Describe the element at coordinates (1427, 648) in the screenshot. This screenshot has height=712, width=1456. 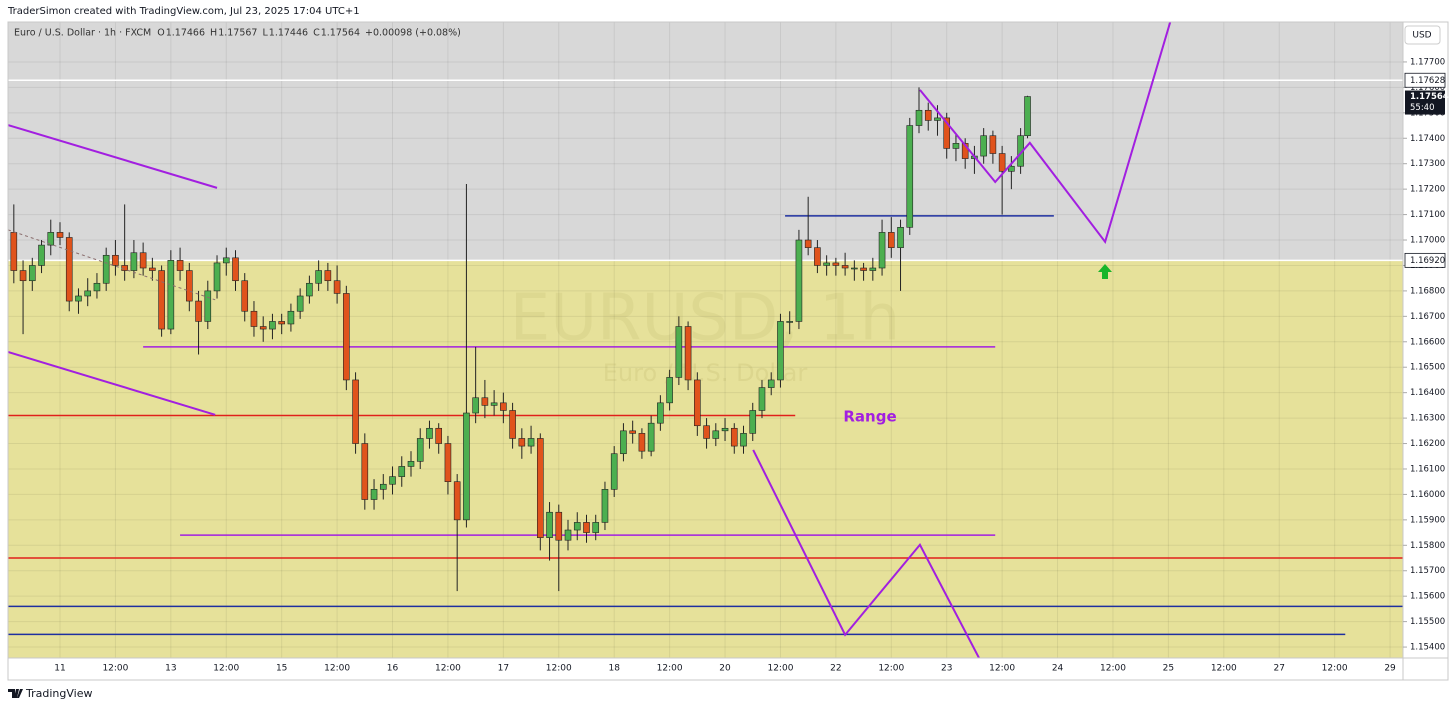
I see `y-tick-label: 1.15400` at that location.